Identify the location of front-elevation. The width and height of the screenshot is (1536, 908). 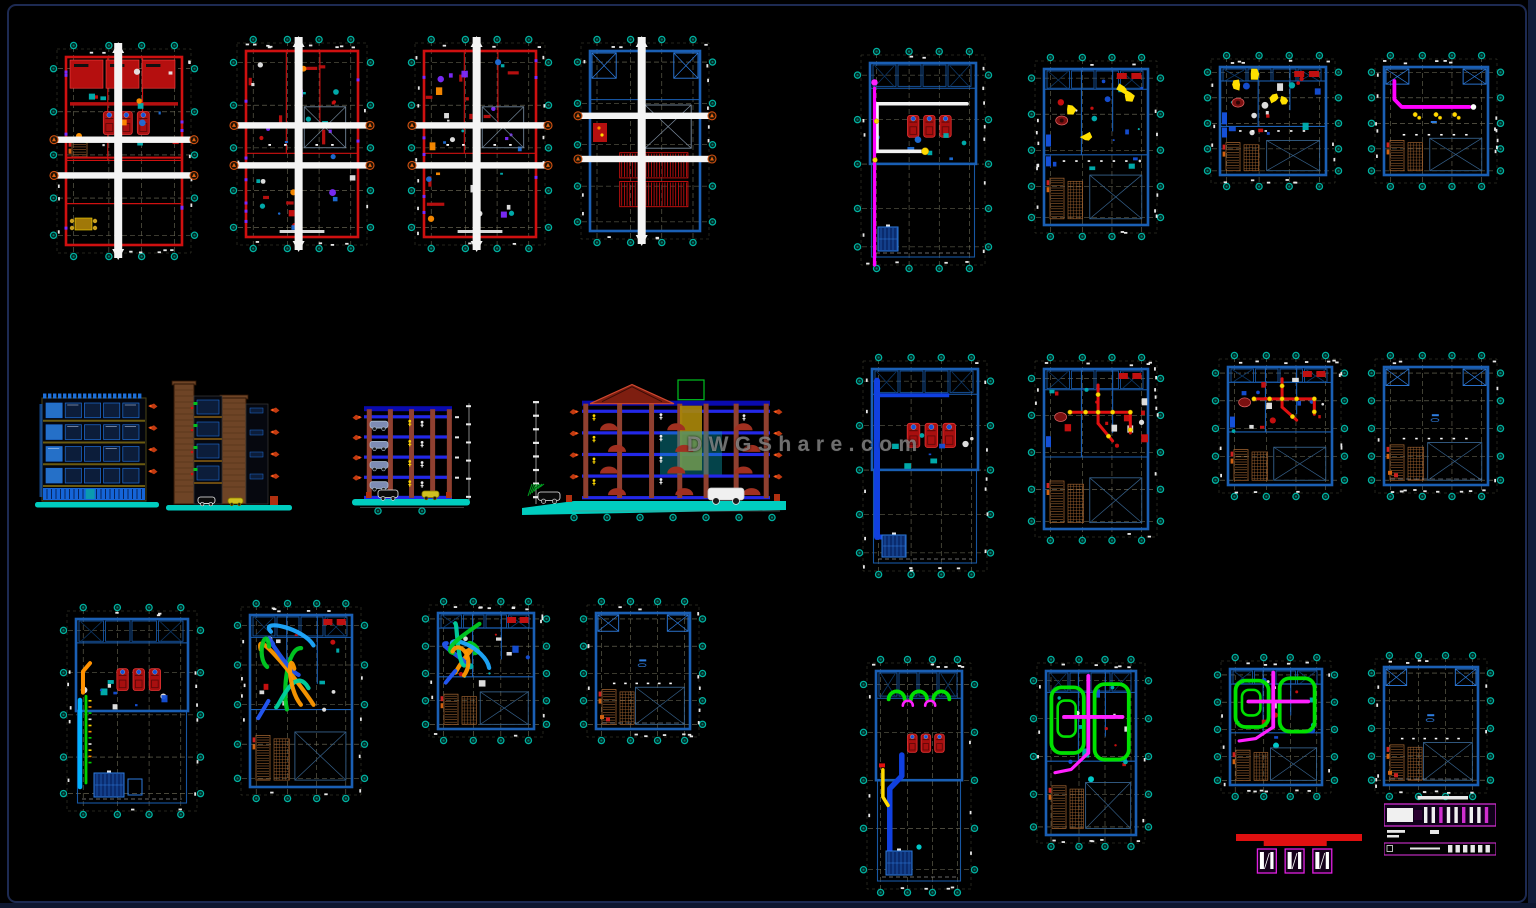
(97, 450).